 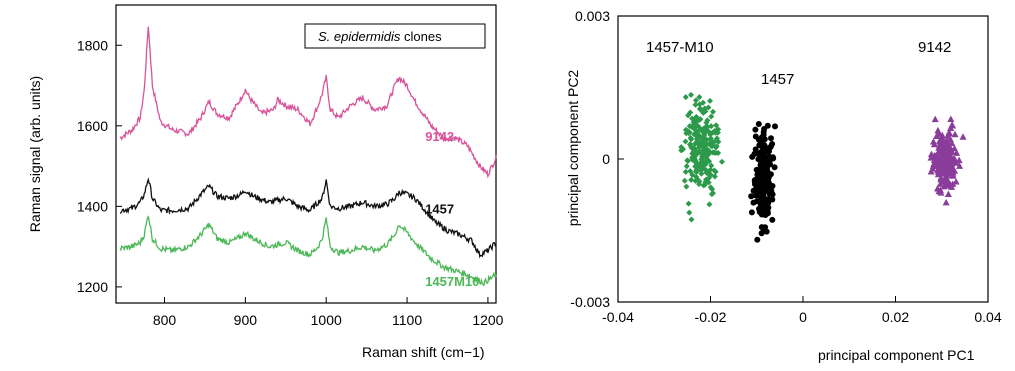 I want to click on left-x-ticks: 800 900 1000 1100 1200, so click(x=328, y=312).